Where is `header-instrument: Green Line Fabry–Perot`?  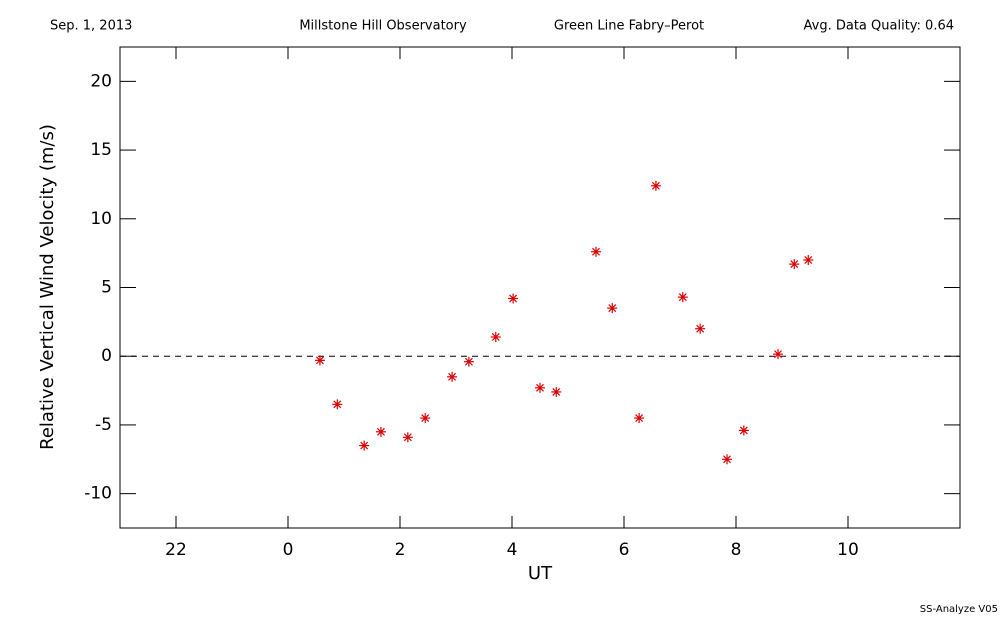 header-instrument: Green Line Fabry–Perot is located at coordinates (629, 26).